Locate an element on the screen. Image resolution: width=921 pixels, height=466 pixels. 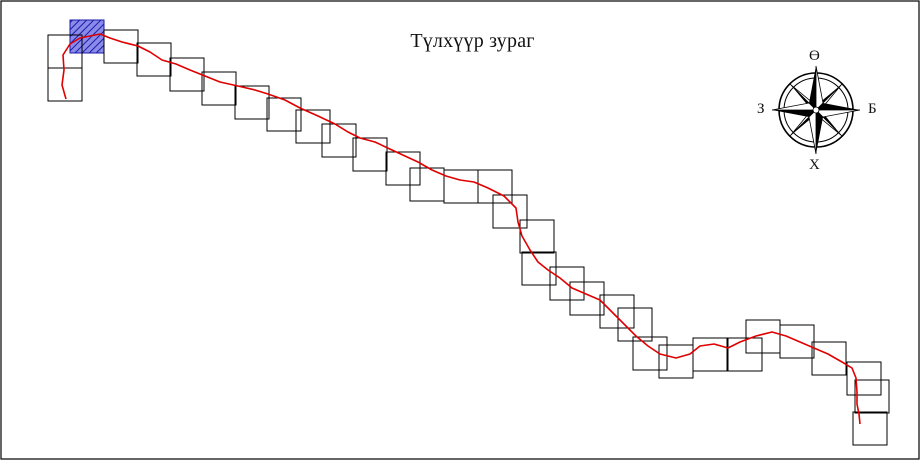
compass-east-label: Б is located at coordinates (872, 109).